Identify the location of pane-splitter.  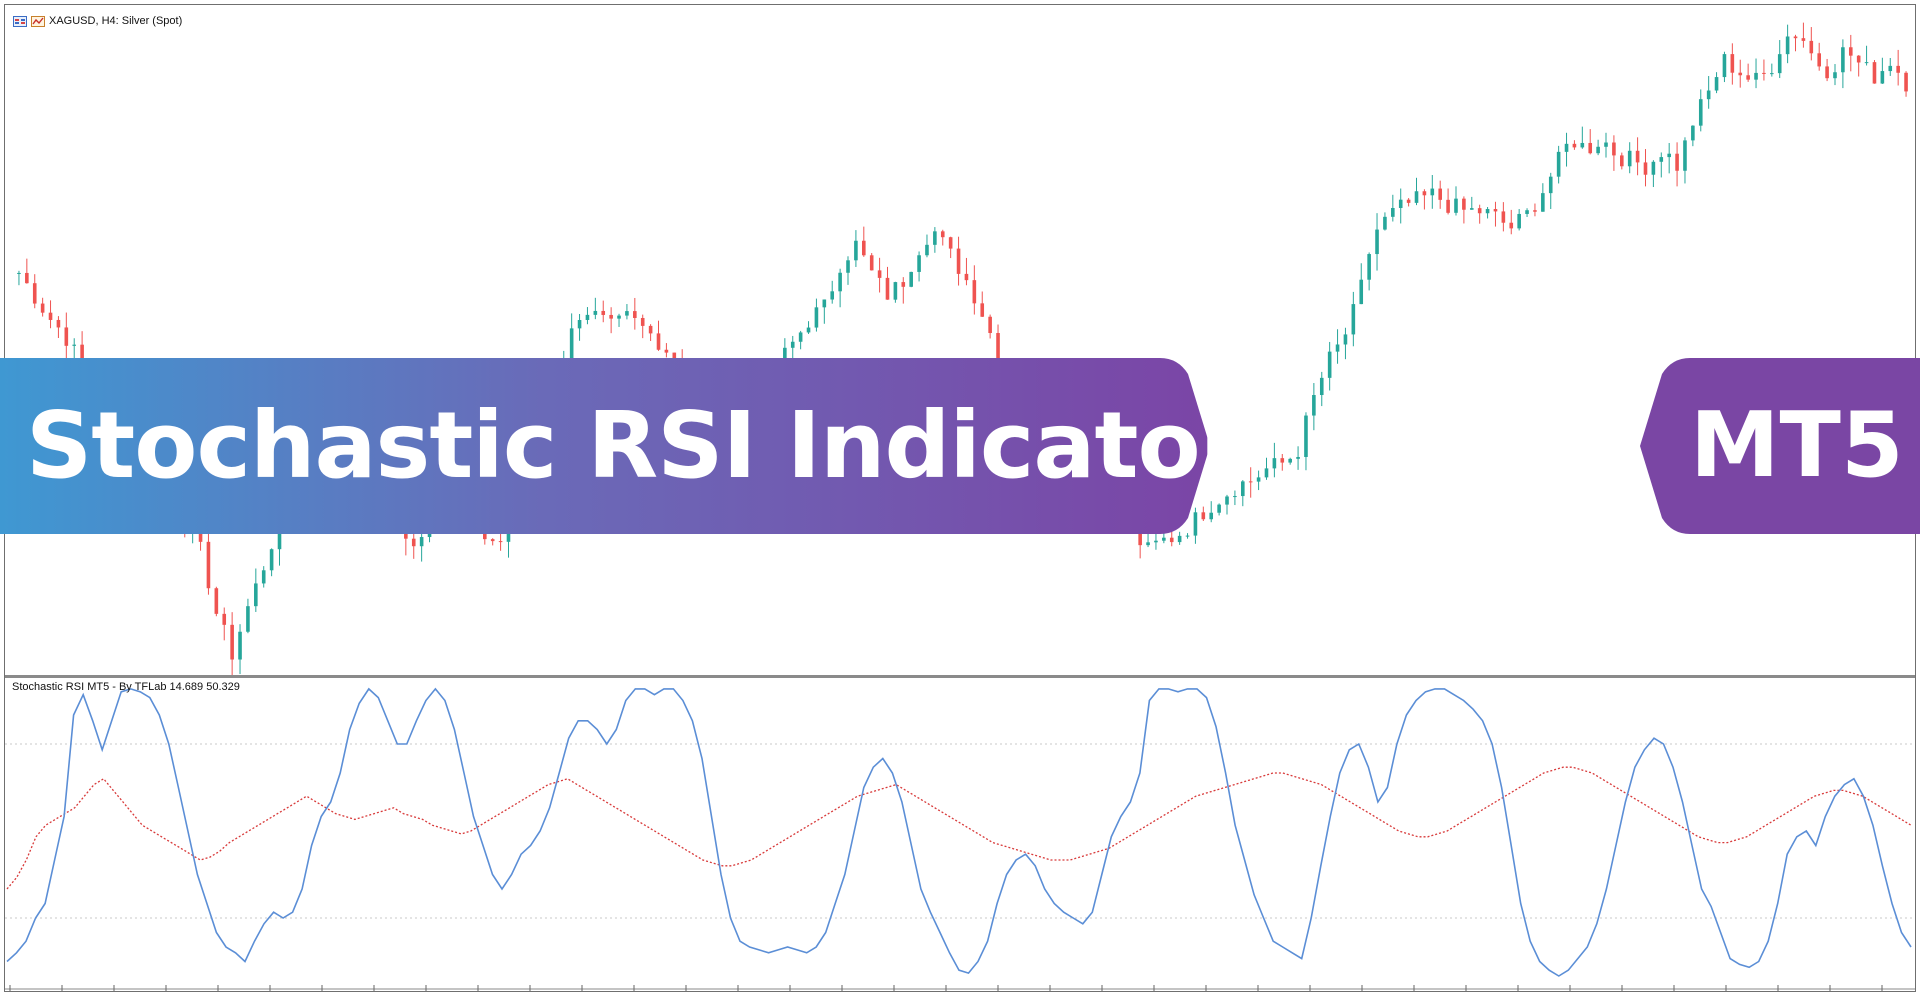
(960, 676).